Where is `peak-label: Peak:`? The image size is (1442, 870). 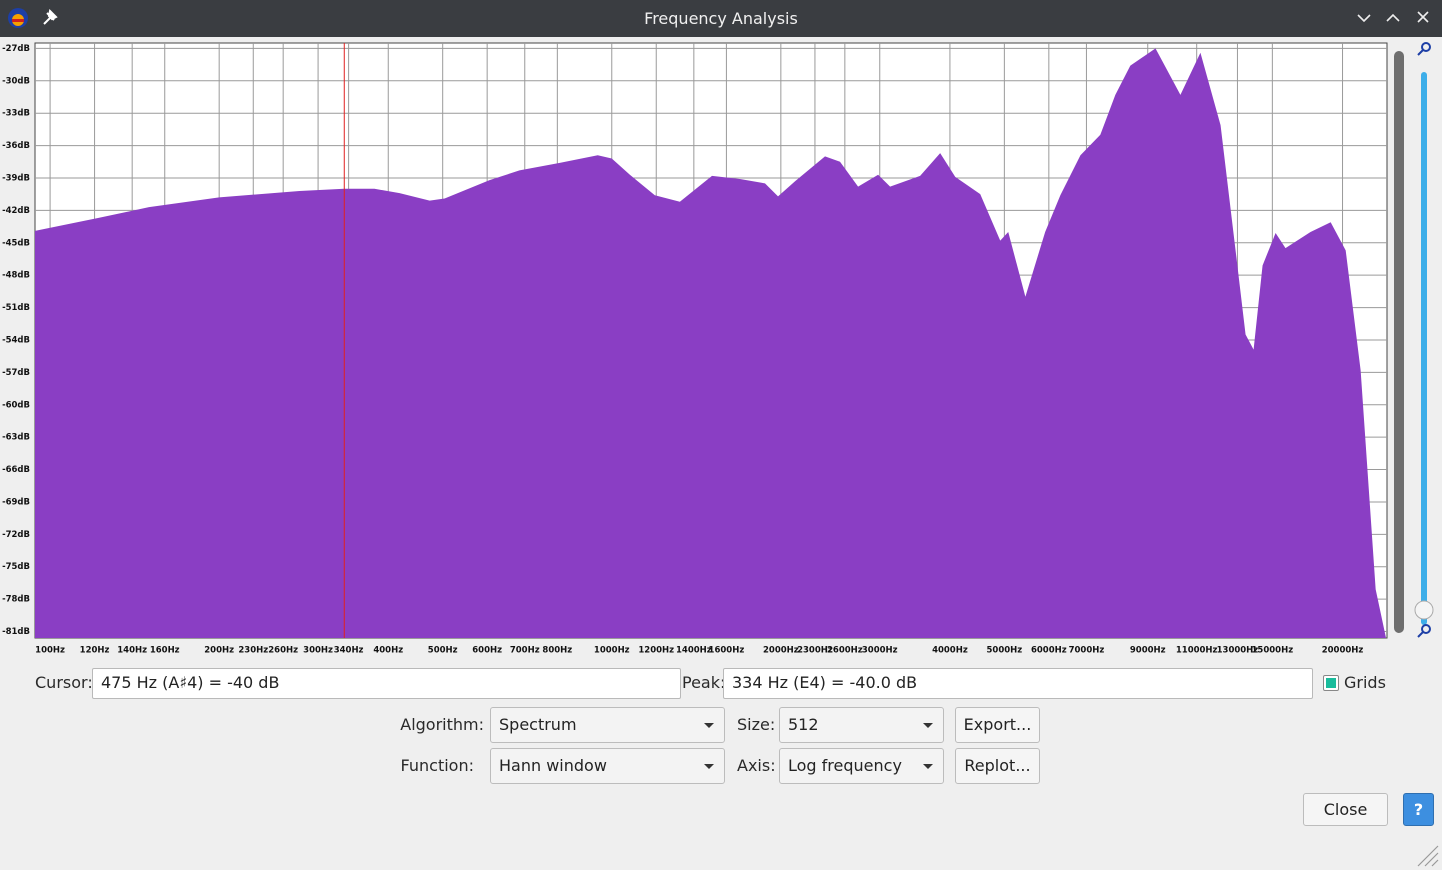 peak-label: Peak: is located at coordinates (704, 682).